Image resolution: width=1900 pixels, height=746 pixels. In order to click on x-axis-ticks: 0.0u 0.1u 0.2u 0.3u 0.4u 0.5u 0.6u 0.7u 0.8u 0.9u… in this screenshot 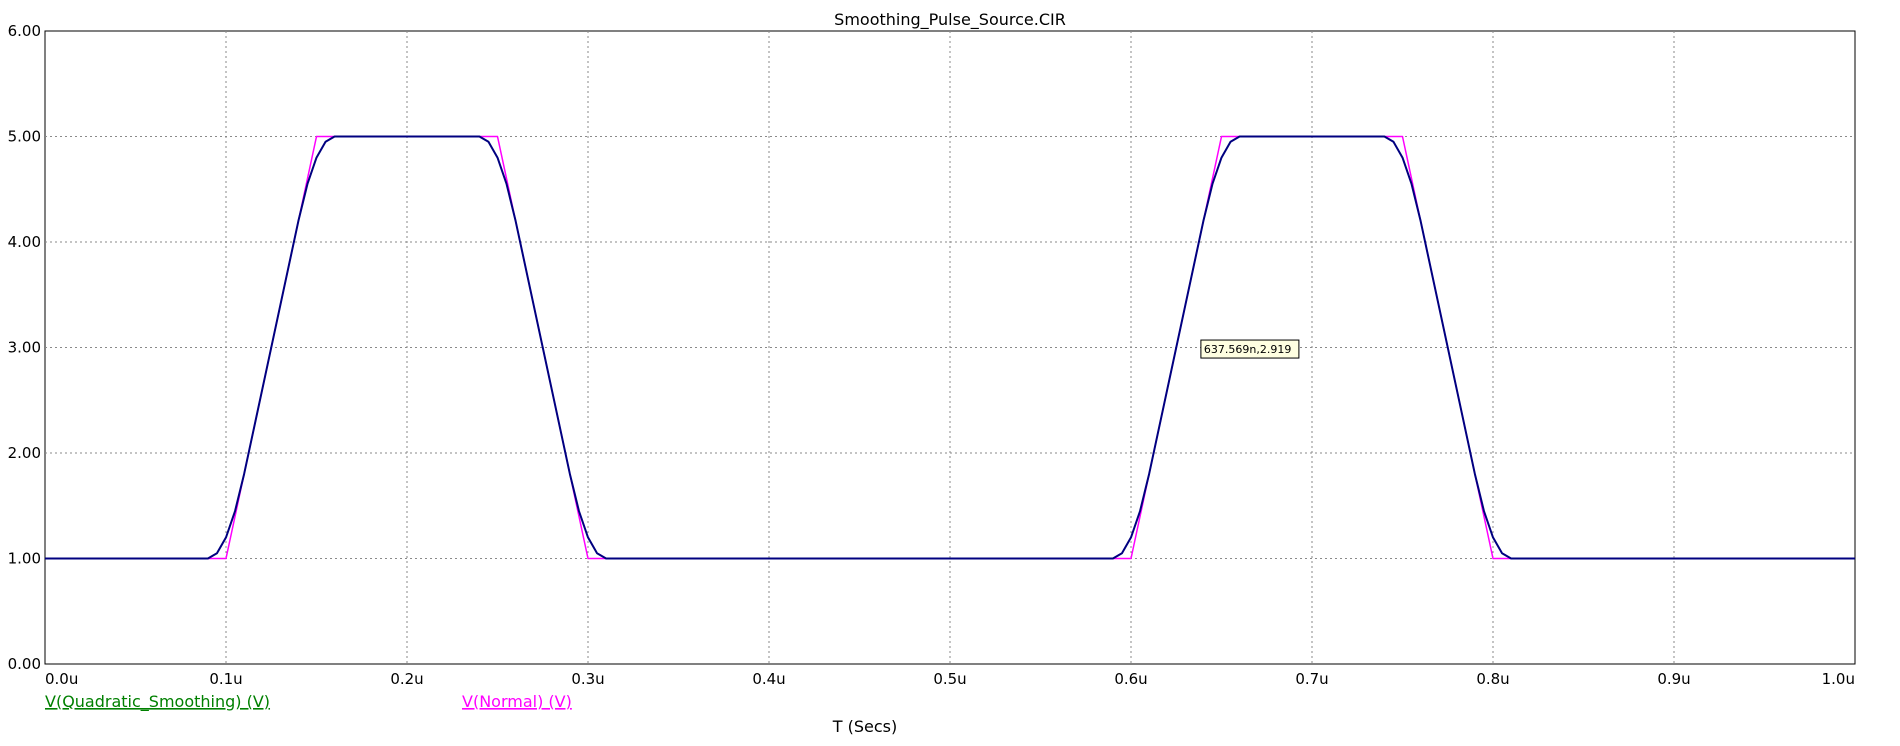, I will do `click(950, 679)`.